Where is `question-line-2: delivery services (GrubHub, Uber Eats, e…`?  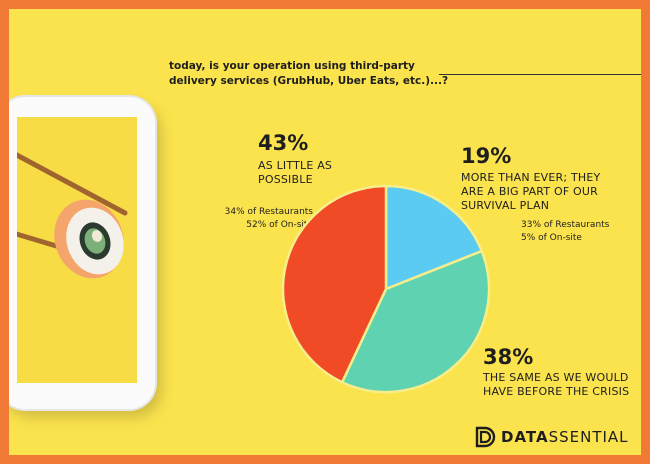 question-line-2: delivery services (GrubHub, Uber Eats, e… is located at coordinates (309, 81).